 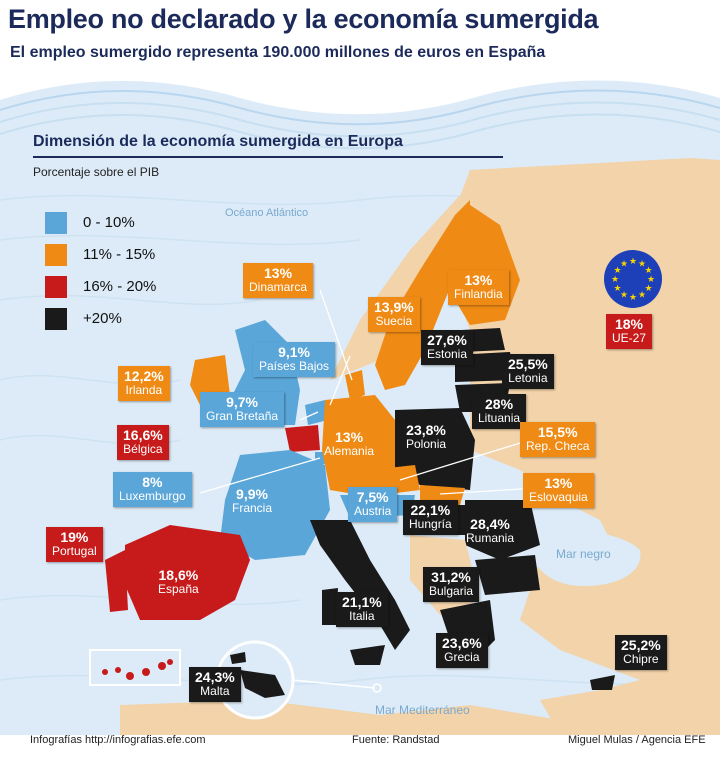 I want to click on label-suecia: 13,9% Suecia, so click(x=394, y=314).